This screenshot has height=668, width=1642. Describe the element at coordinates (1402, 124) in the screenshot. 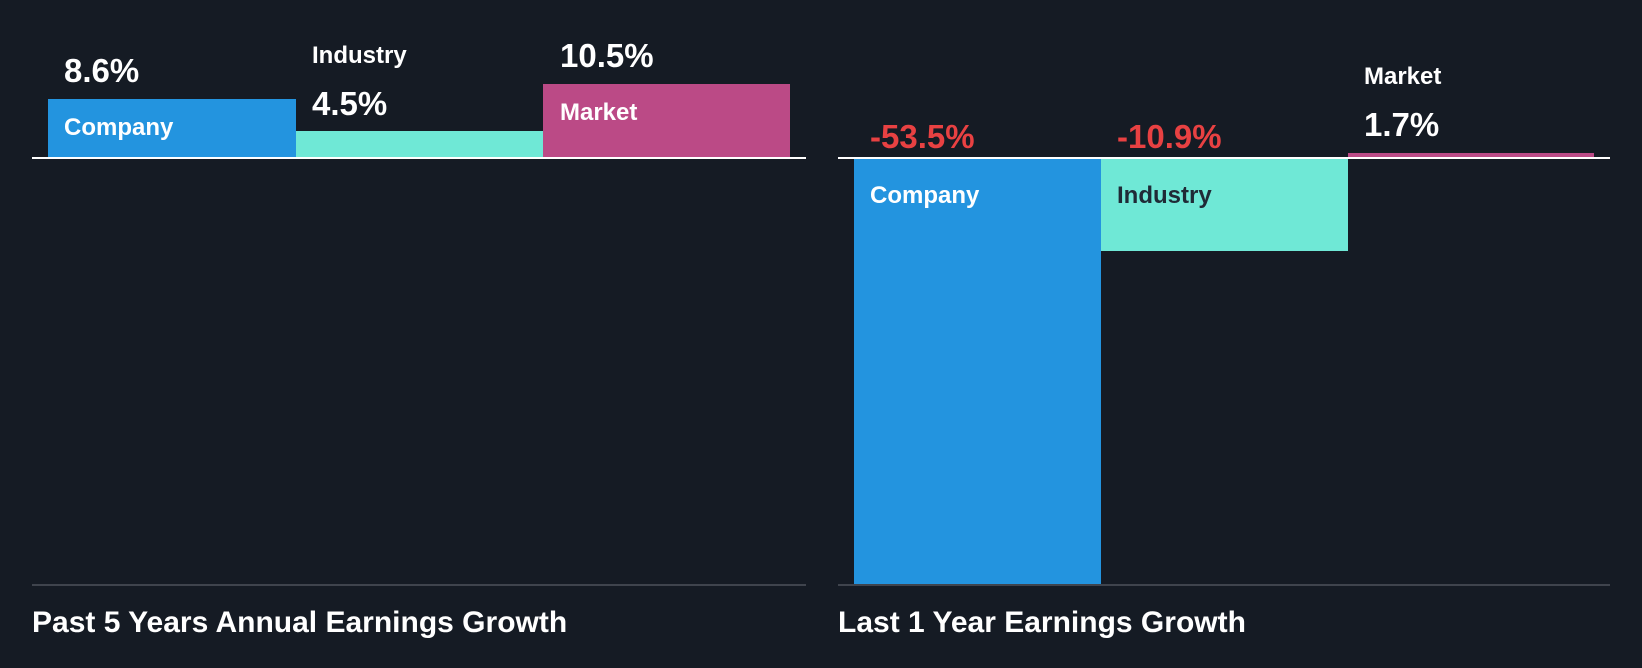

I see `value-market: 1.7%` at that location.